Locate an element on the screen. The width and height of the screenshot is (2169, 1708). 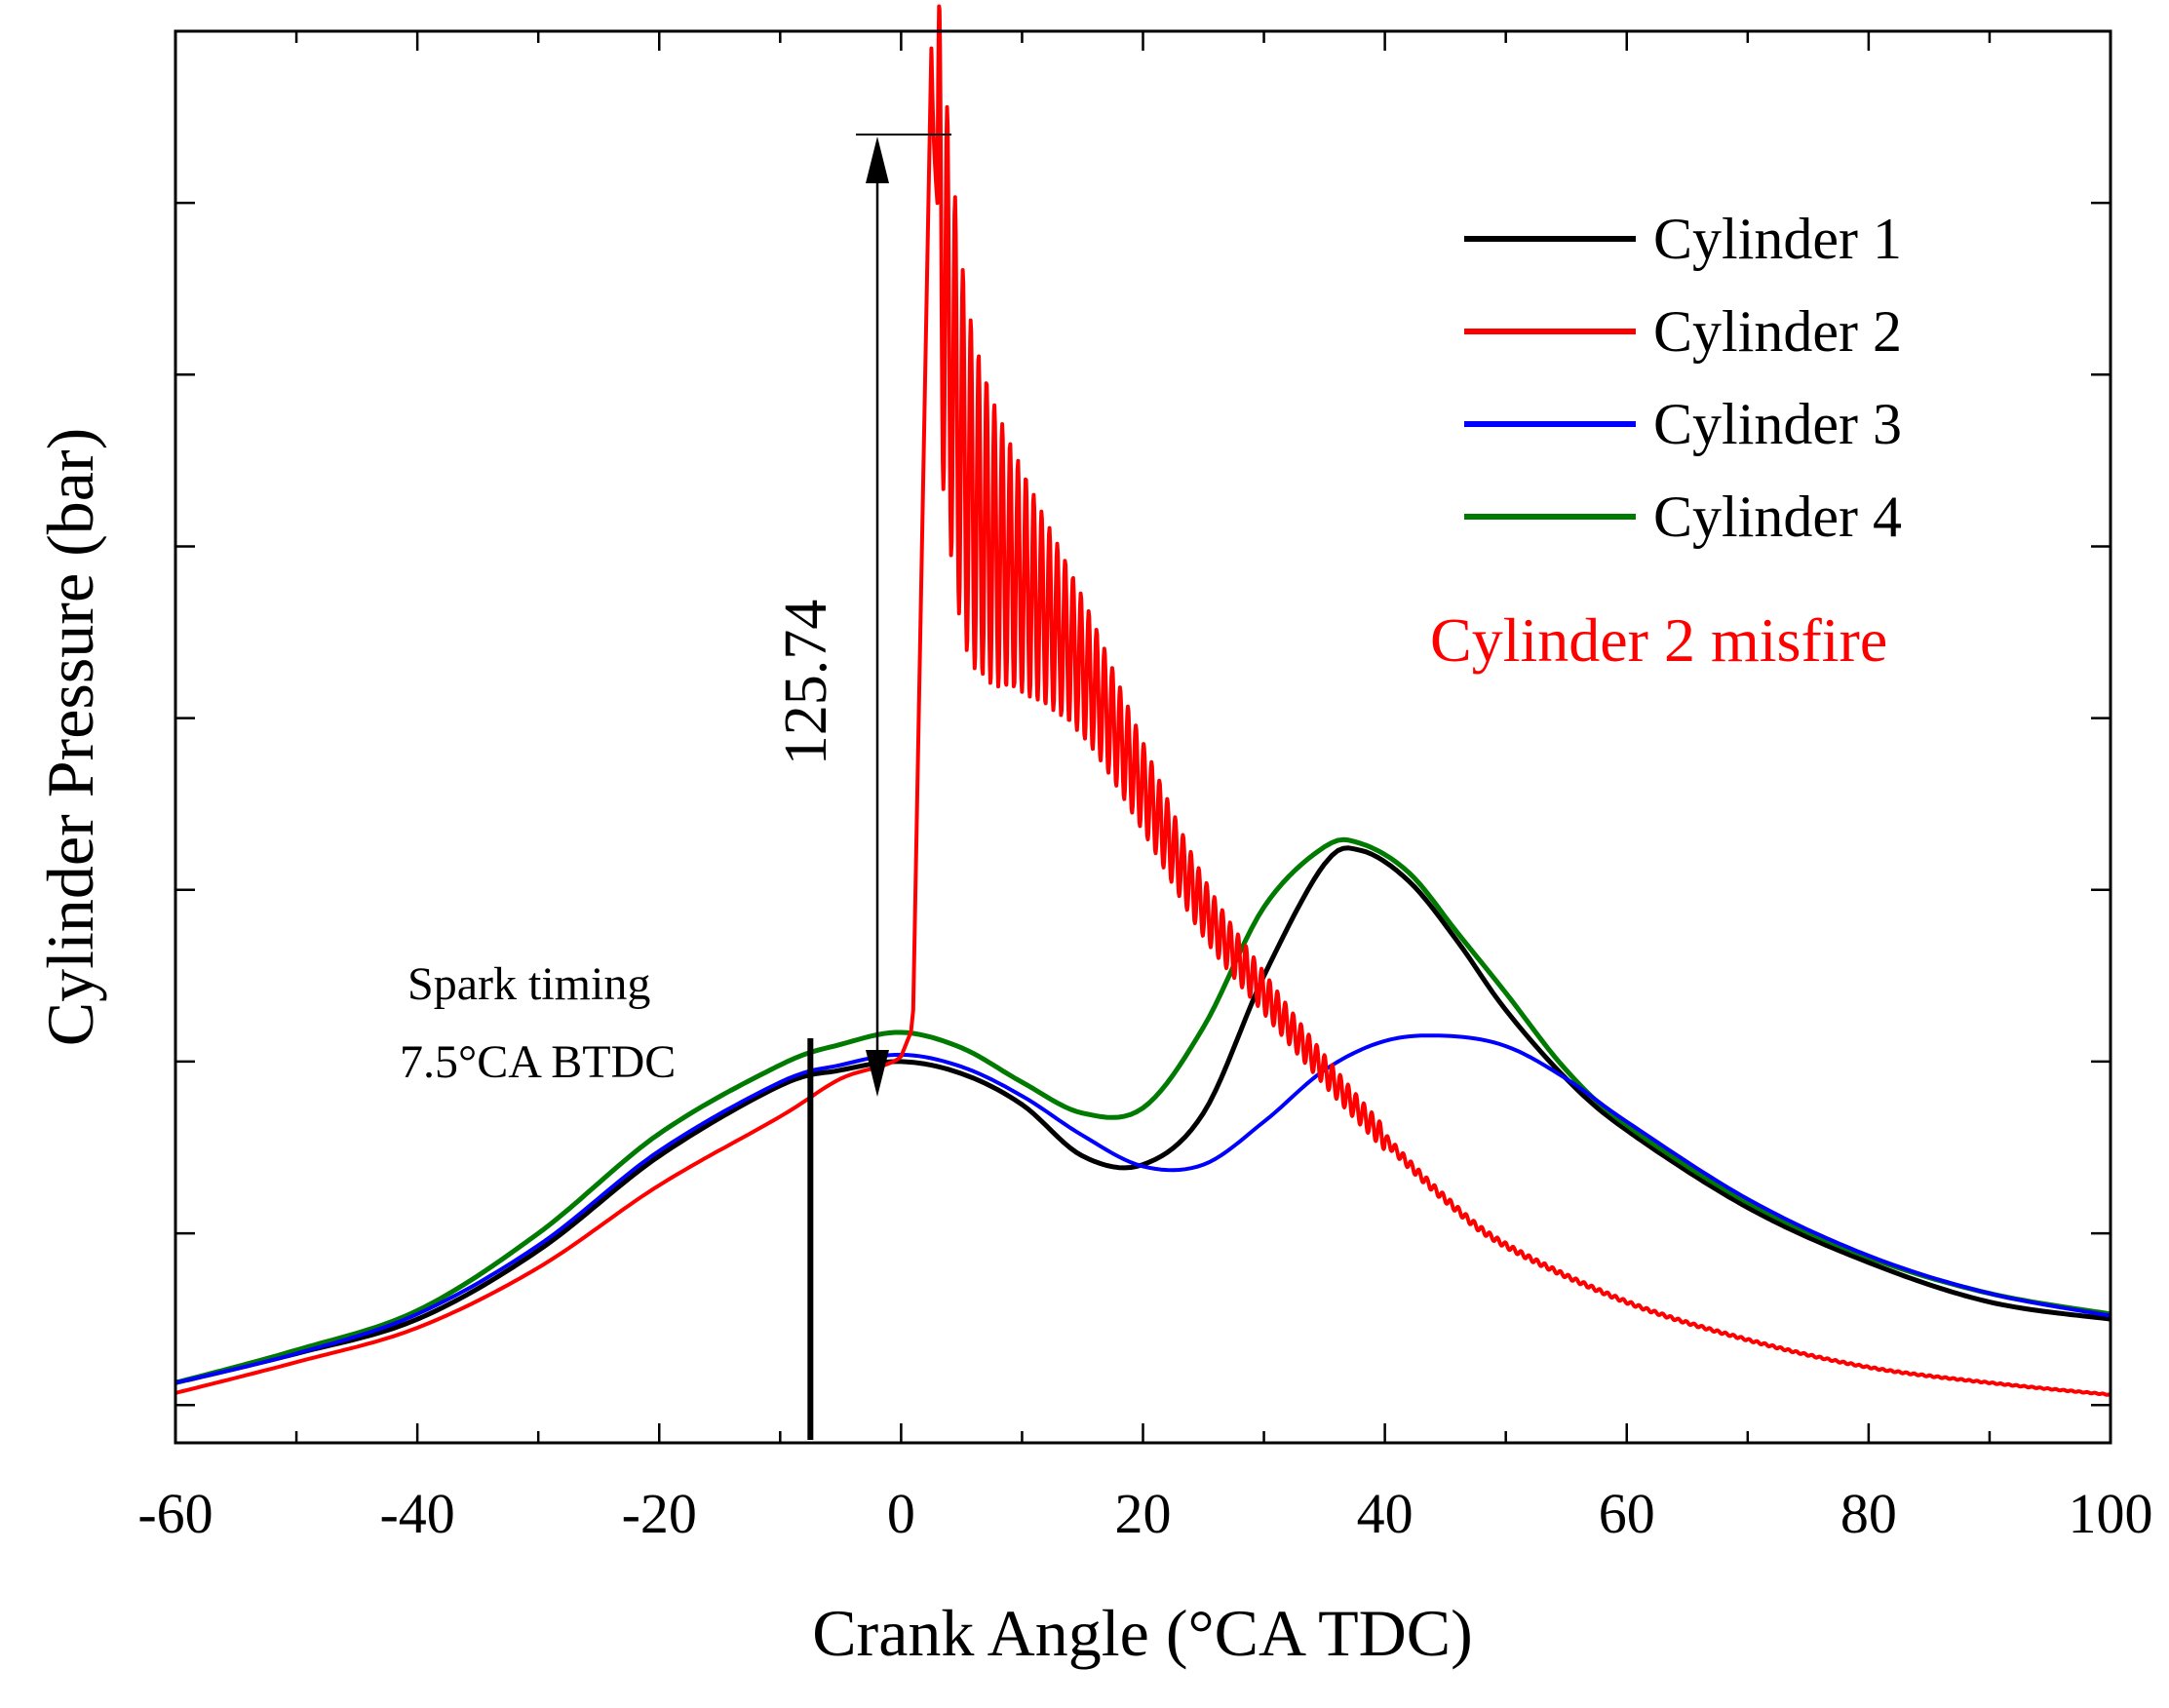
x-tick-label: 60 is located at coordinates (1627, 1513).